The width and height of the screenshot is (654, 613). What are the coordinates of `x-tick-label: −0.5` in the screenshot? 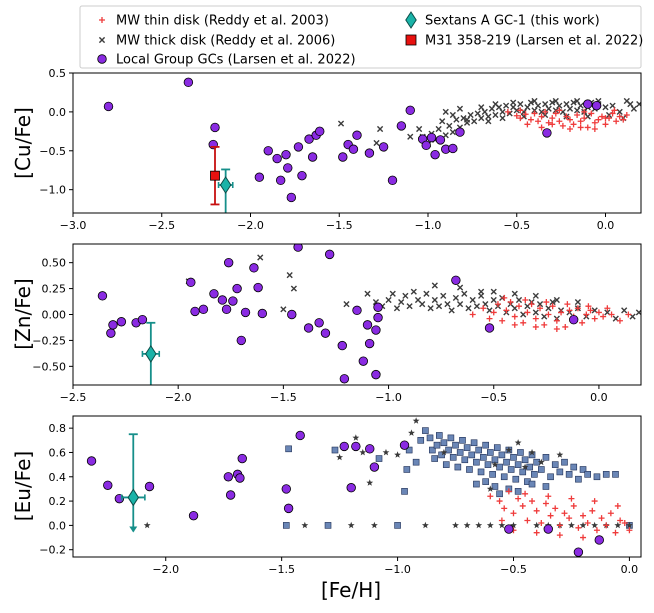 It's located at (516, 225).